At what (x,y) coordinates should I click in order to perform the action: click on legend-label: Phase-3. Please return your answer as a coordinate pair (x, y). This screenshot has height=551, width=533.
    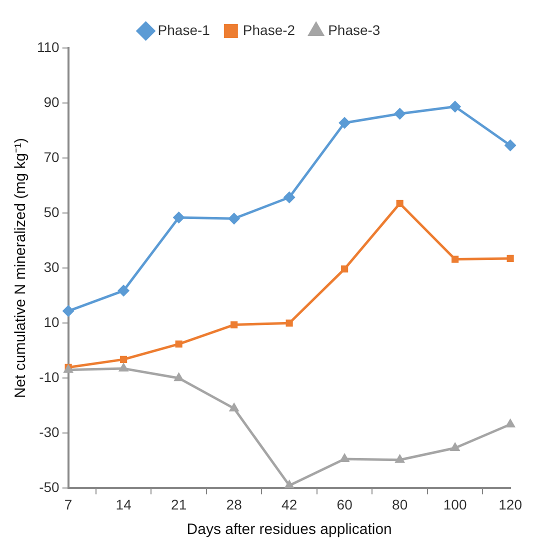
    Looking at the image, I should click on (354, 30).